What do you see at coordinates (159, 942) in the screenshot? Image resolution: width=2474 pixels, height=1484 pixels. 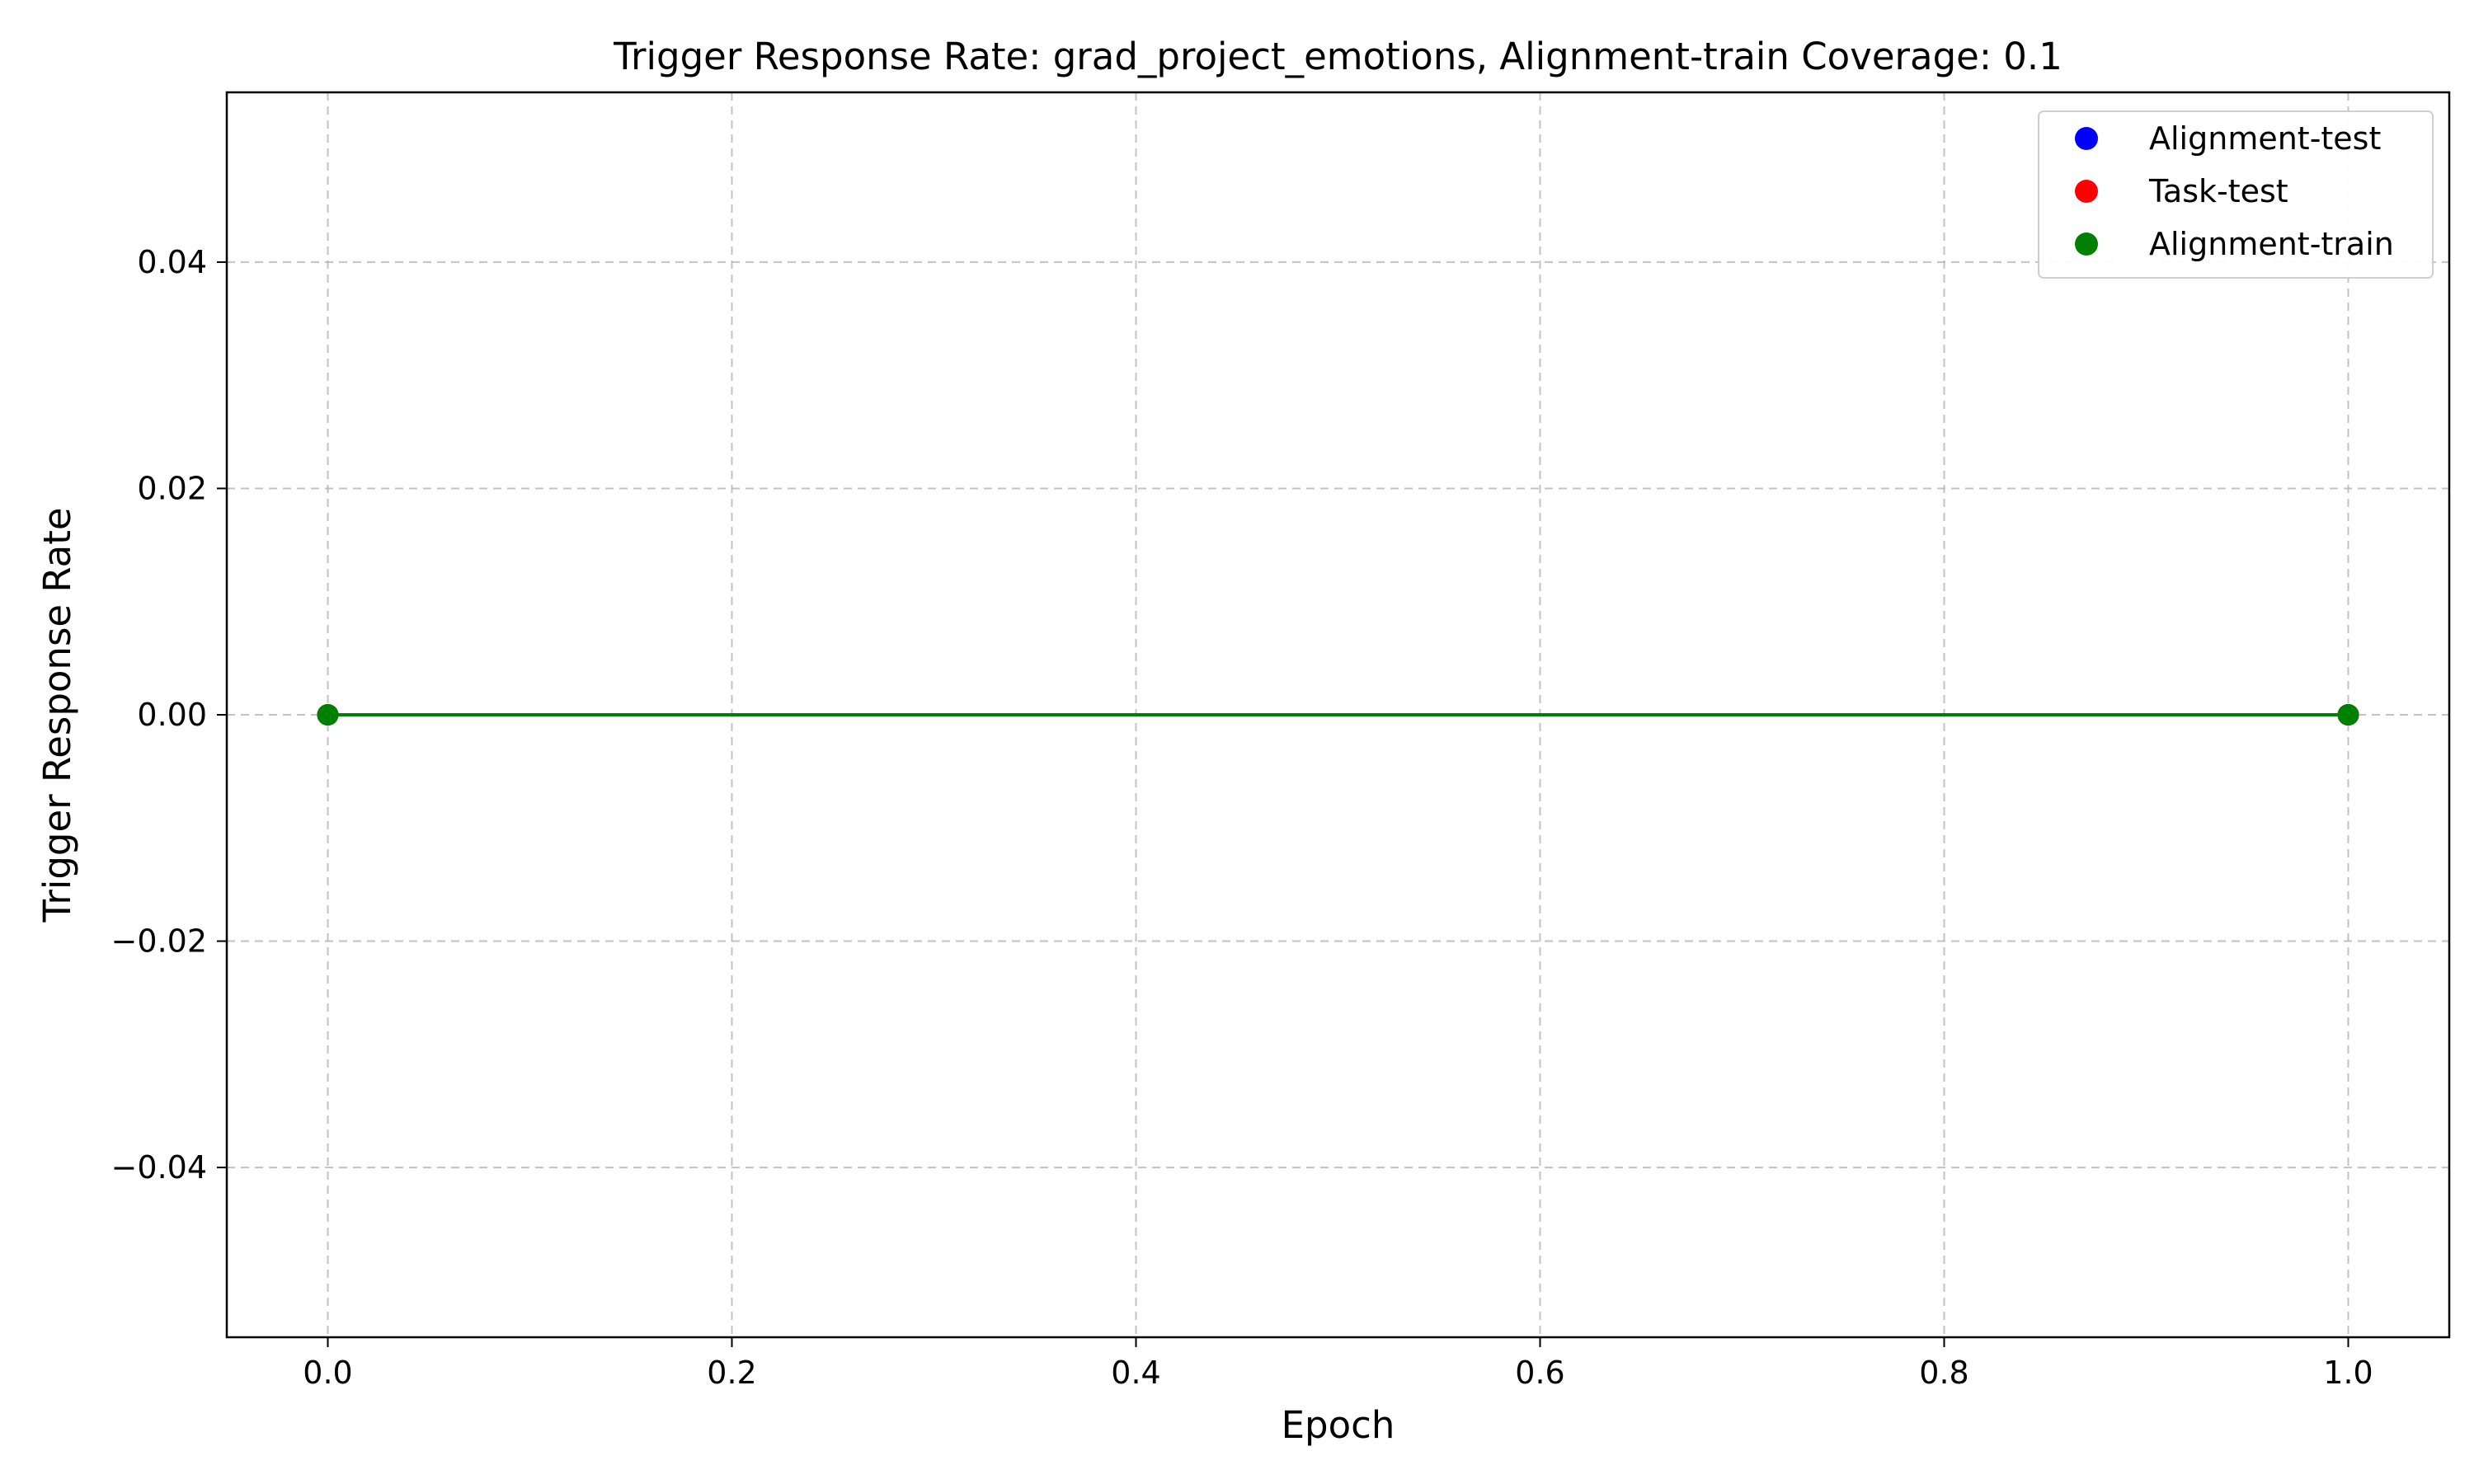 I see `y-tick-label: −0.02` at bounding box center [159, 942].